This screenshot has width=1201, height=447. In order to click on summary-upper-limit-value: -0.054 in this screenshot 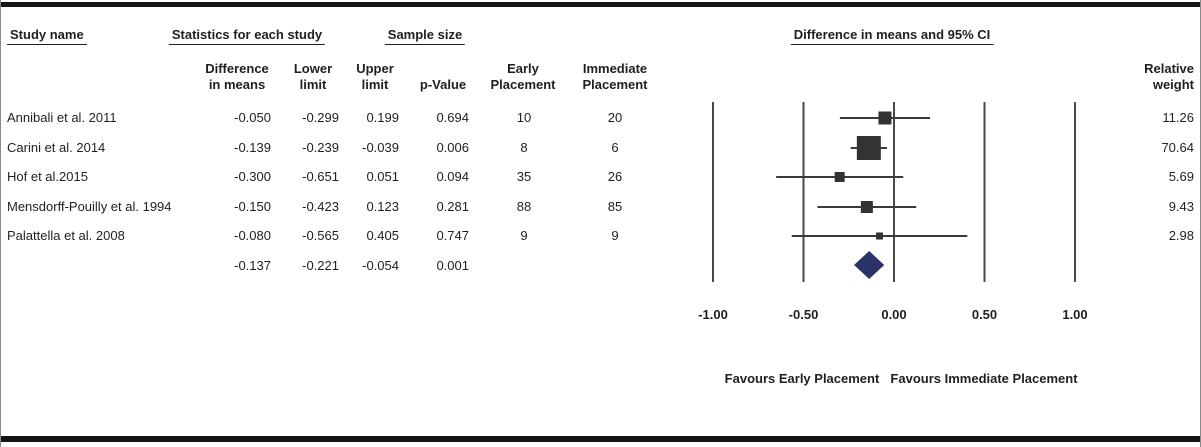, I will do `click(380, 265)`.